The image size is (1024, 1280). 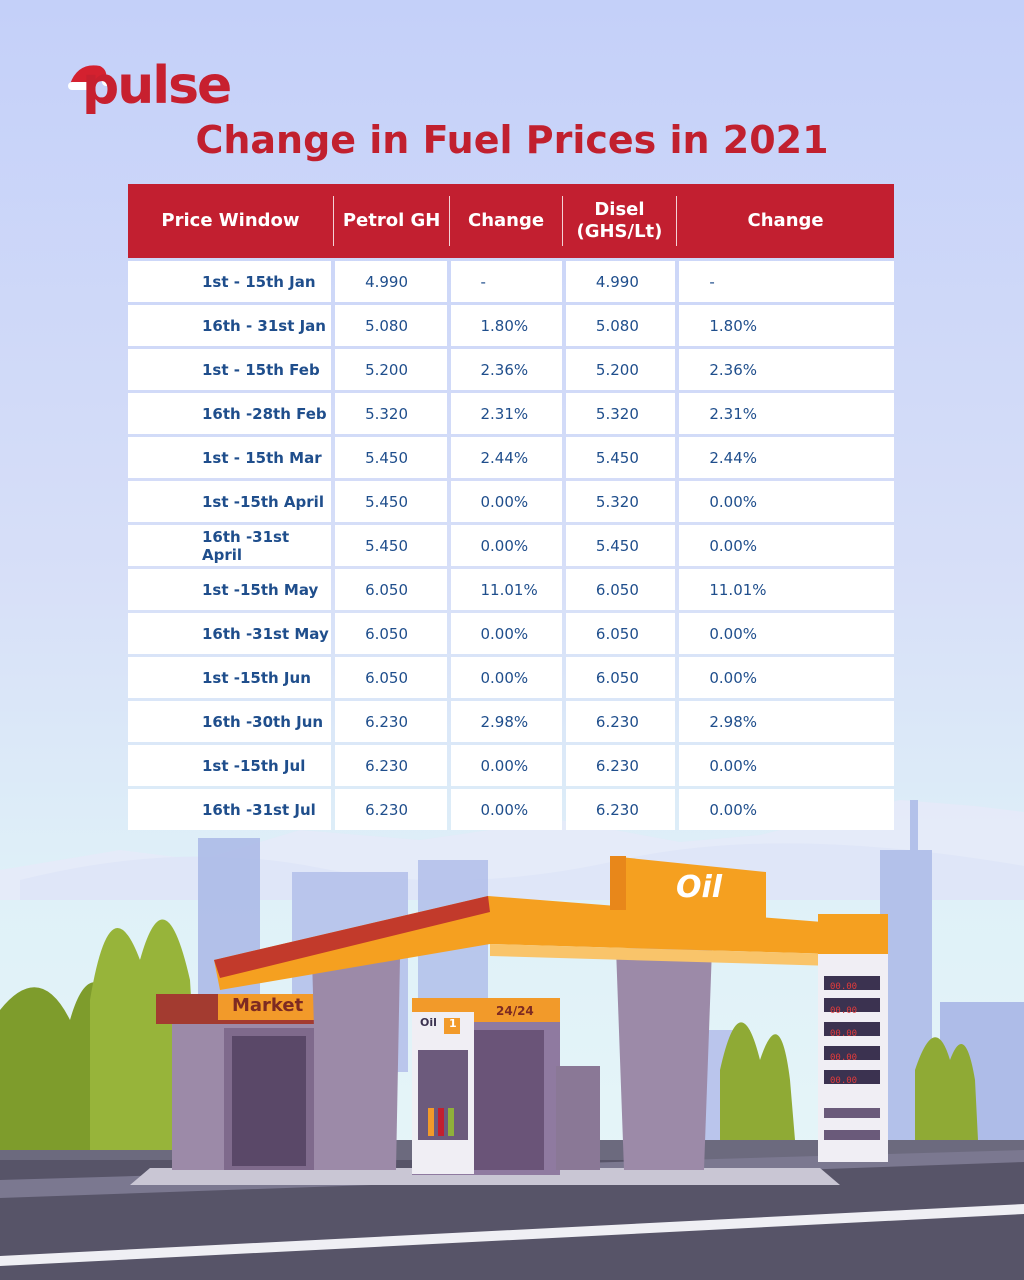 I want to click on header-diesel-change: Change, so click(x=785, y=220).